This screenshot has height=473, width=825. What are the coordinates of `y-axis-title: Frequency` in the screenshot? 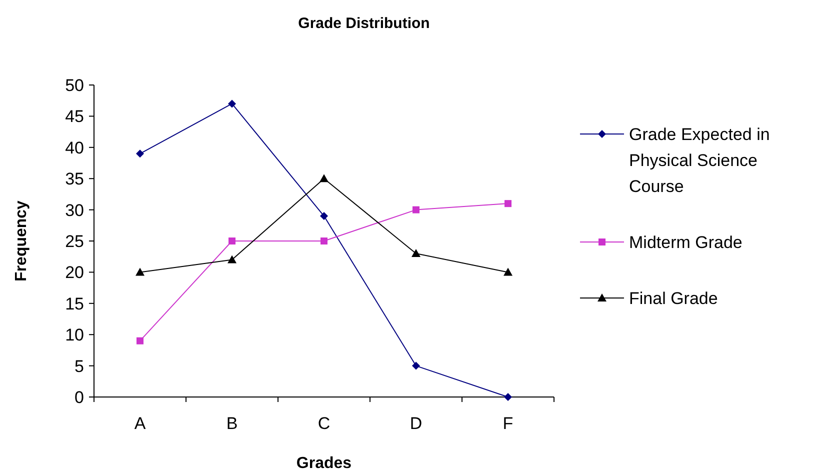 It's located at (21, 241).